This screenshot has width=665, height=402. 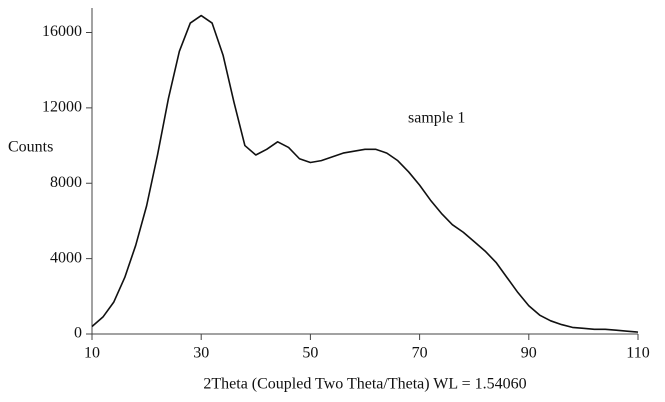 I want to click on x-tick-label: 10, so click(x=92, y=353).